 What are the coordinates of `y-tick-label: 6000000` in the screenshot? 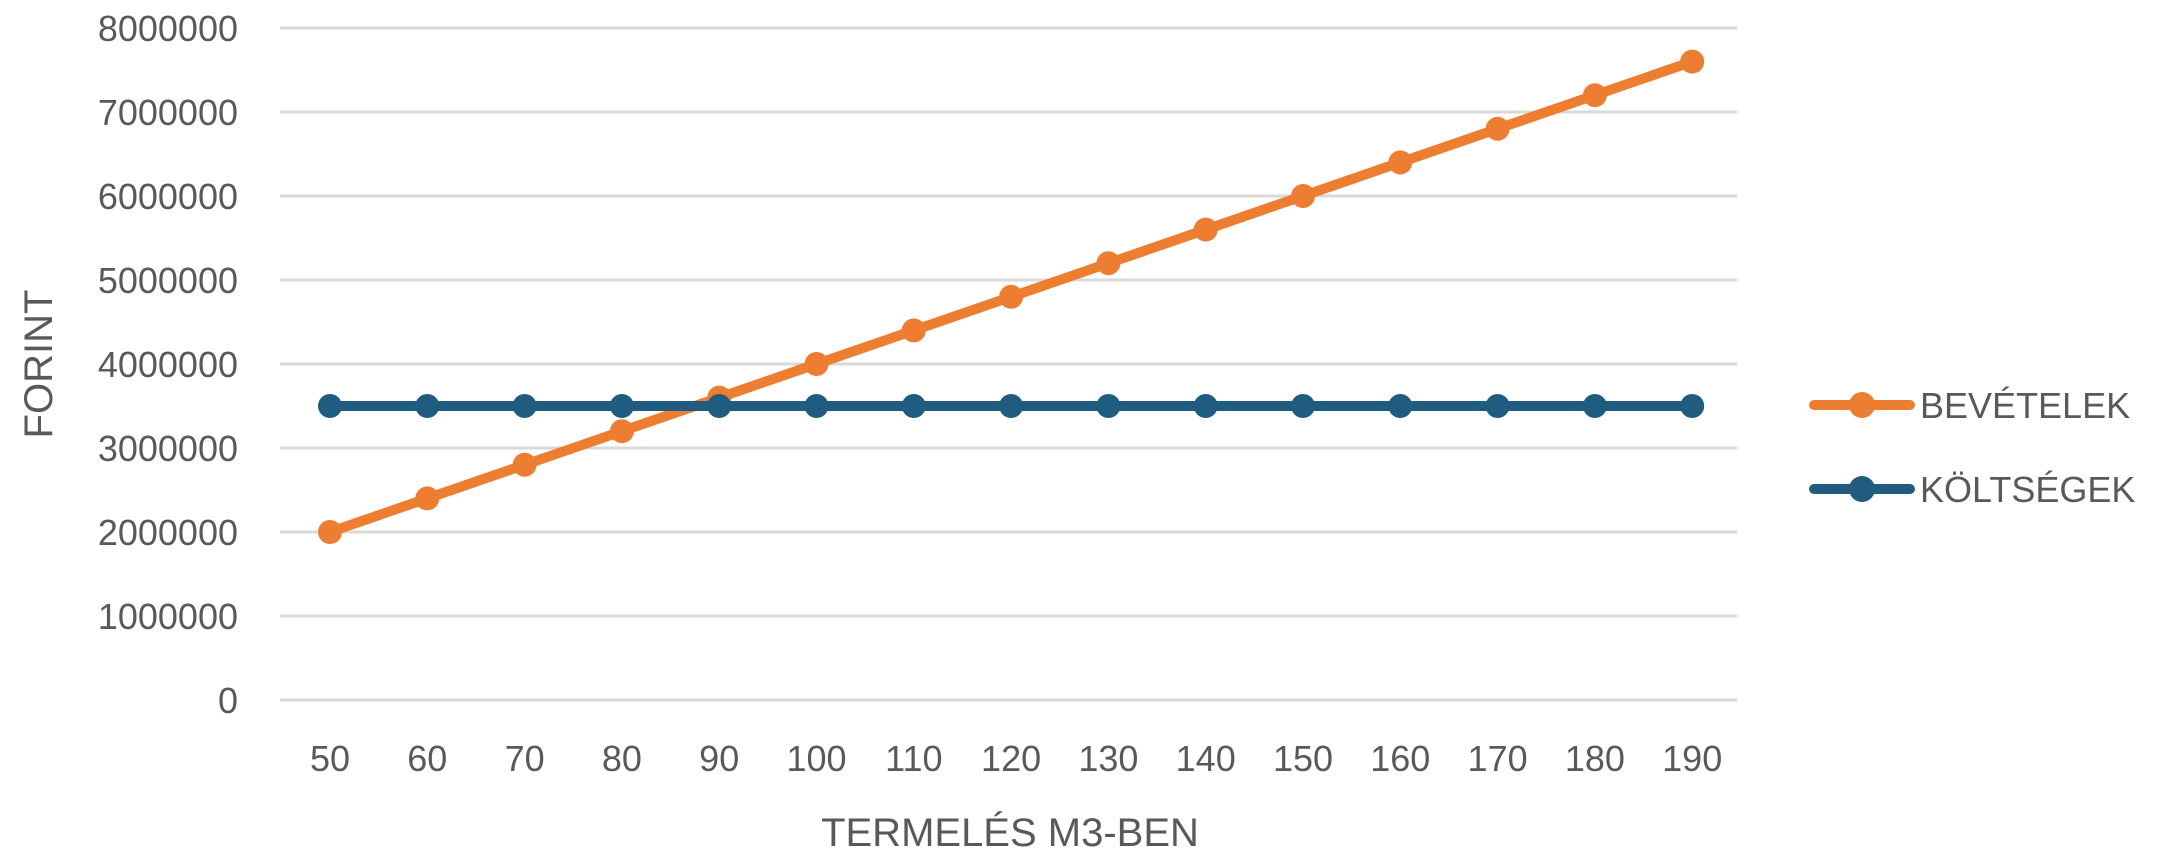 It's located at (168, 196).